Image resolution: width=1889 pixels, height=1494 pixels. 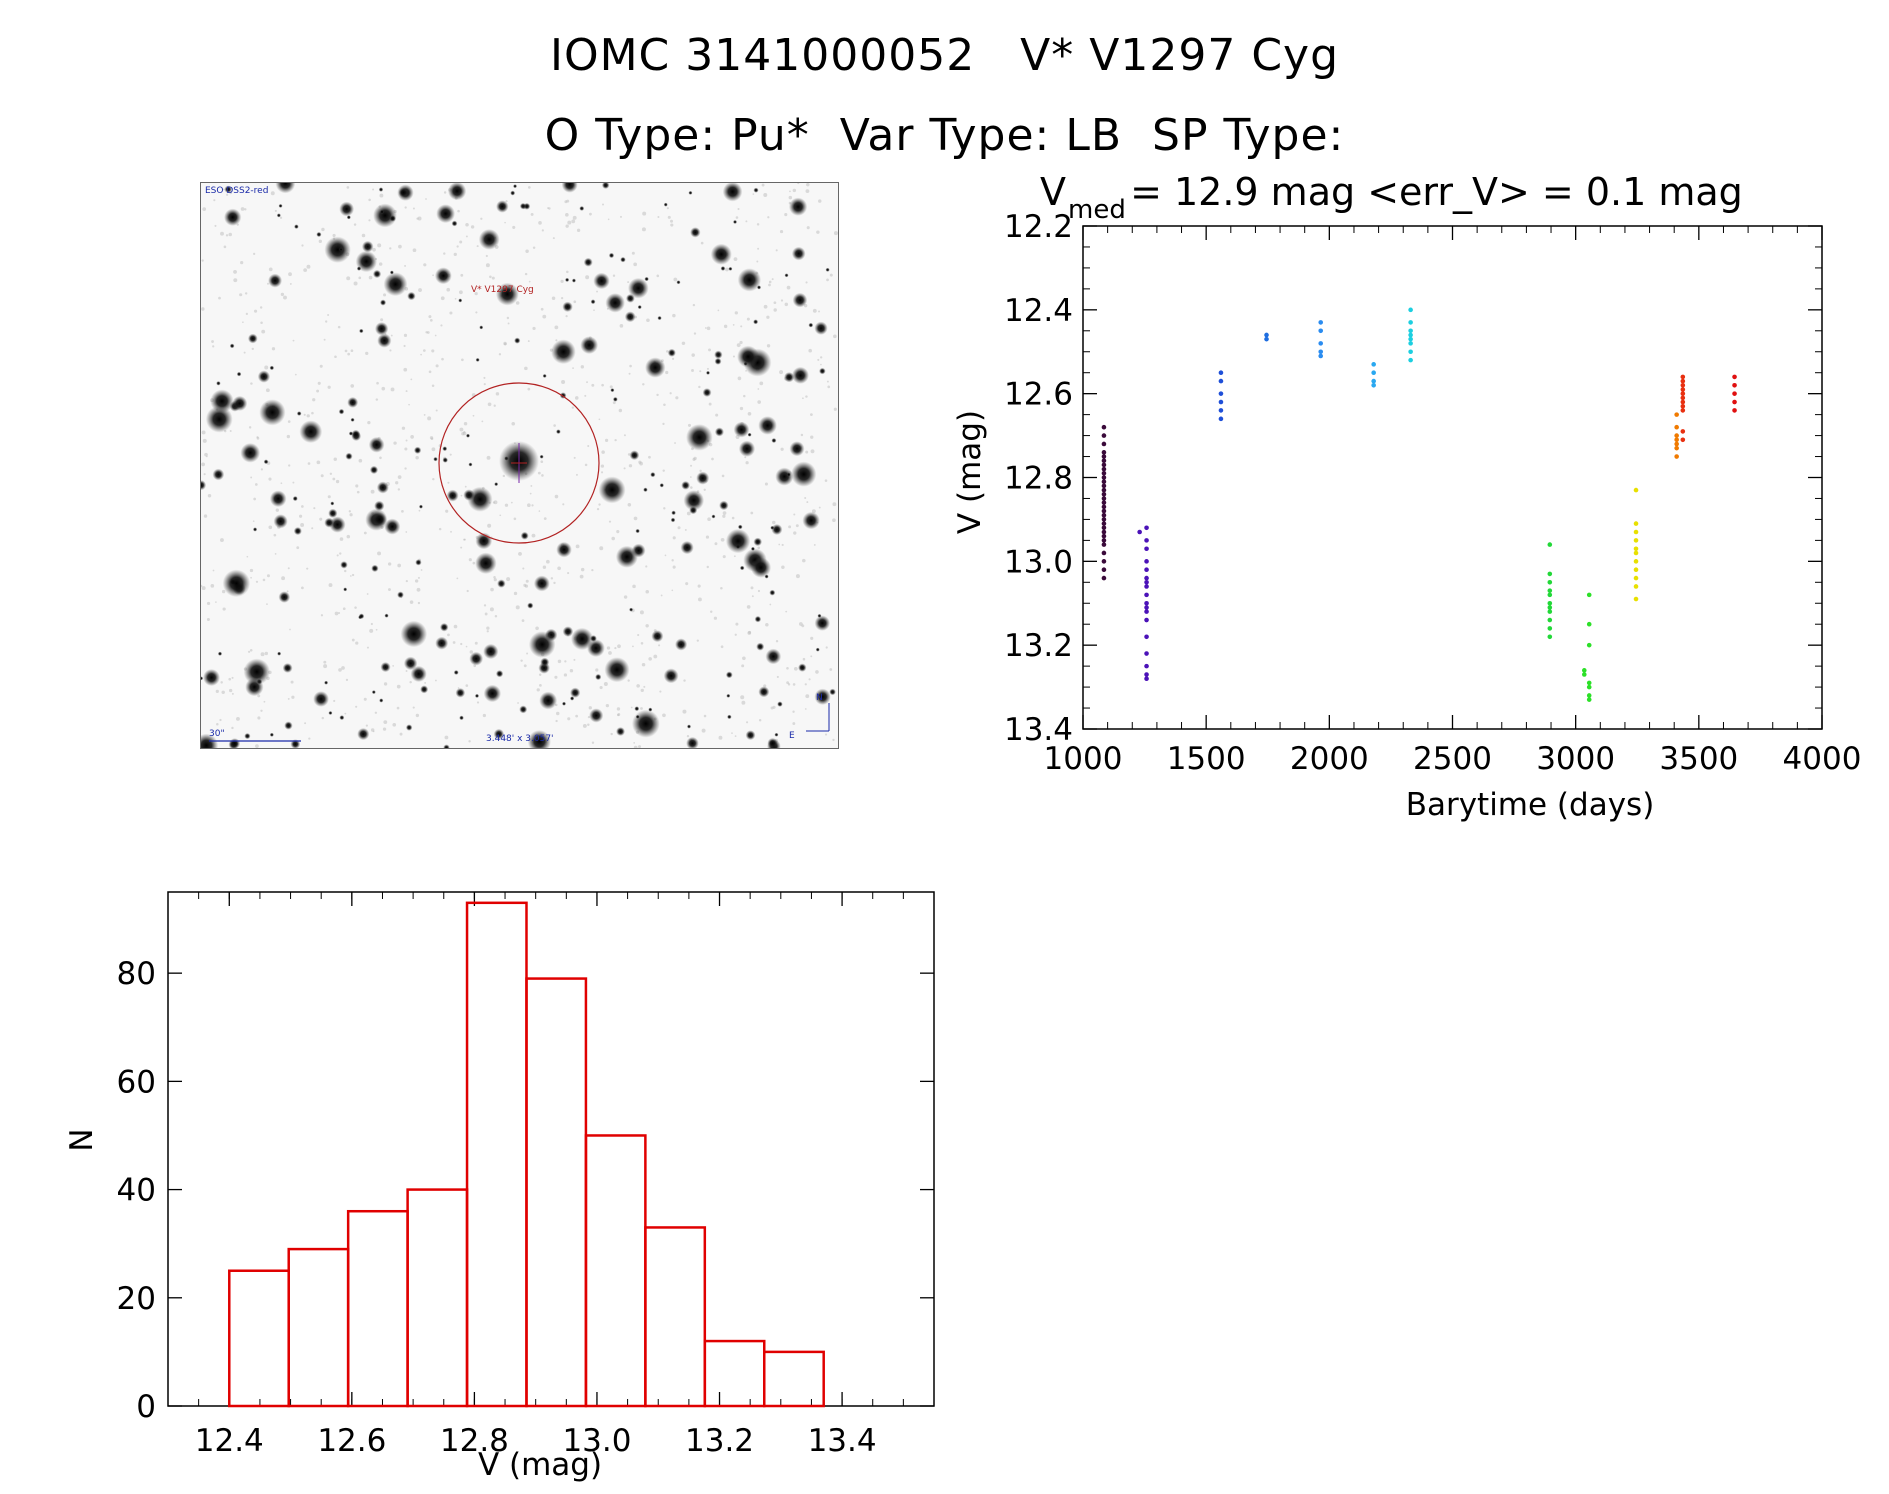 What do you see at coordinates (1053, 192) in the screenshot?
I see `lc-title-vmed: V` at bounding box center [1053, 192].